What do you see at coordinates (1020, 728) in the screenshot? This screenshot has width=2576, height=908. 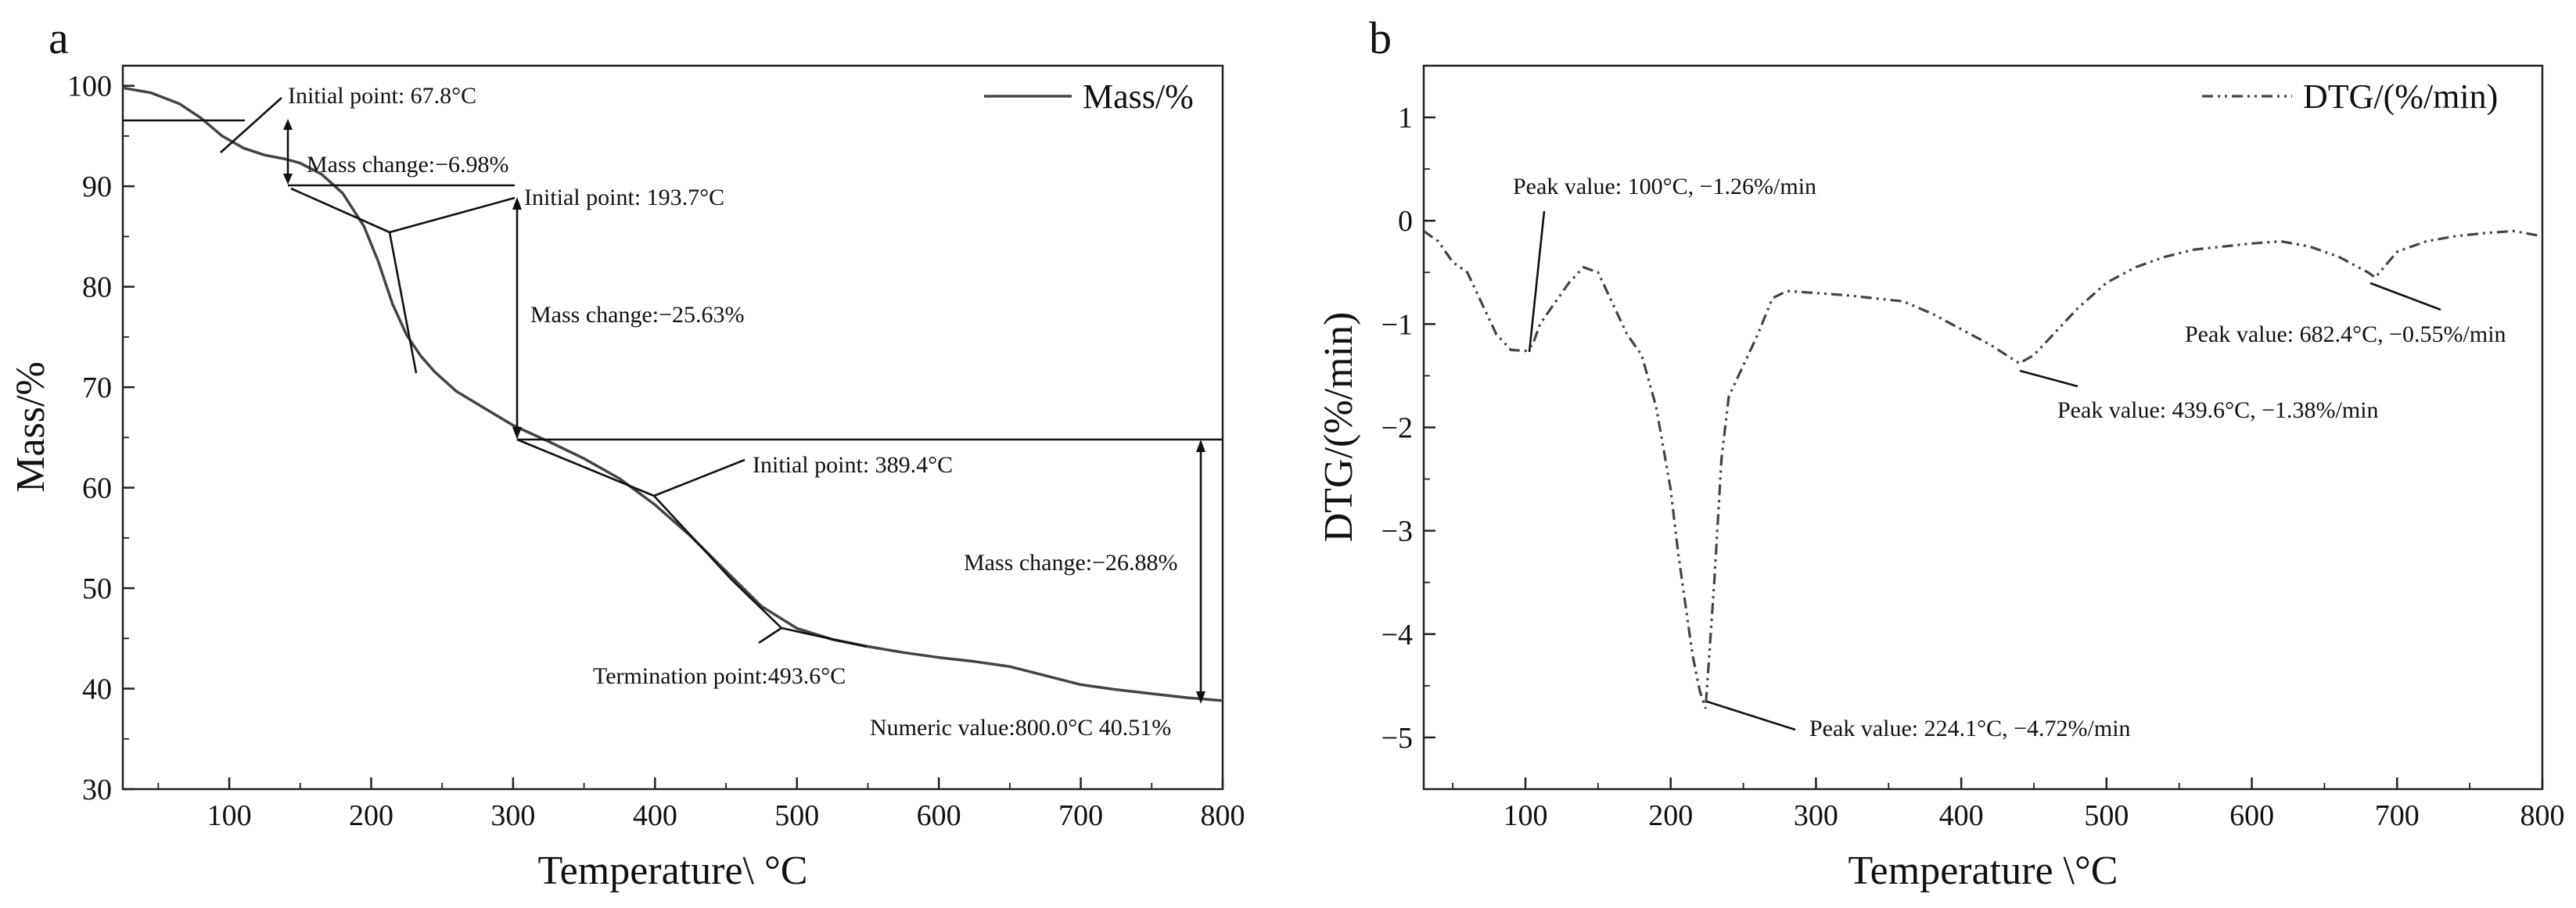 I see `numeric-value-label: Numeric value:800.0°C 40.51%` at bounding box center [1020, 728].